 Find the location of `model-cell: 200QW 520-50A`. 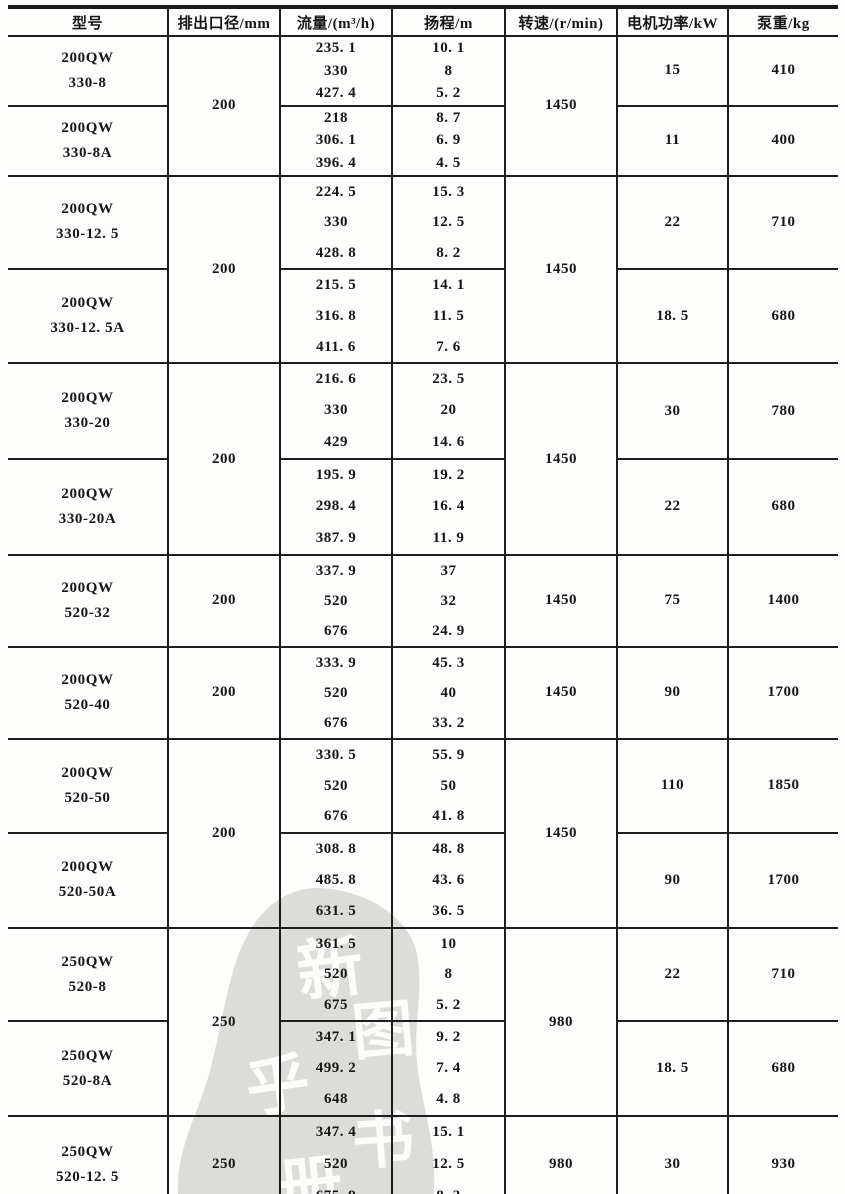

model-cell: 200QW 520-50A is located at coordinates (88, 879).